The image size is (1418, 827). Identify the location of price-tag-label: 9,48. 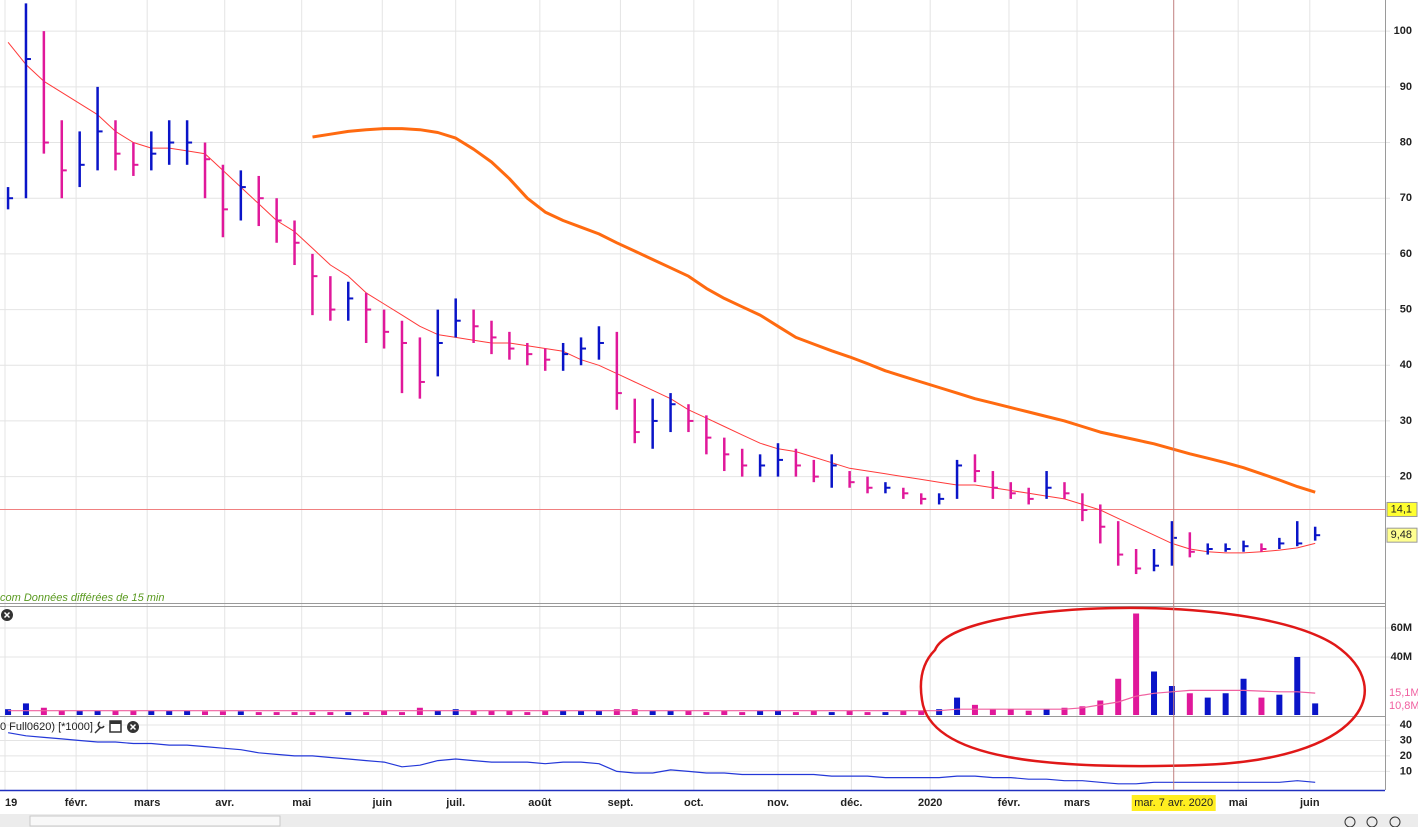
(1401, 535).